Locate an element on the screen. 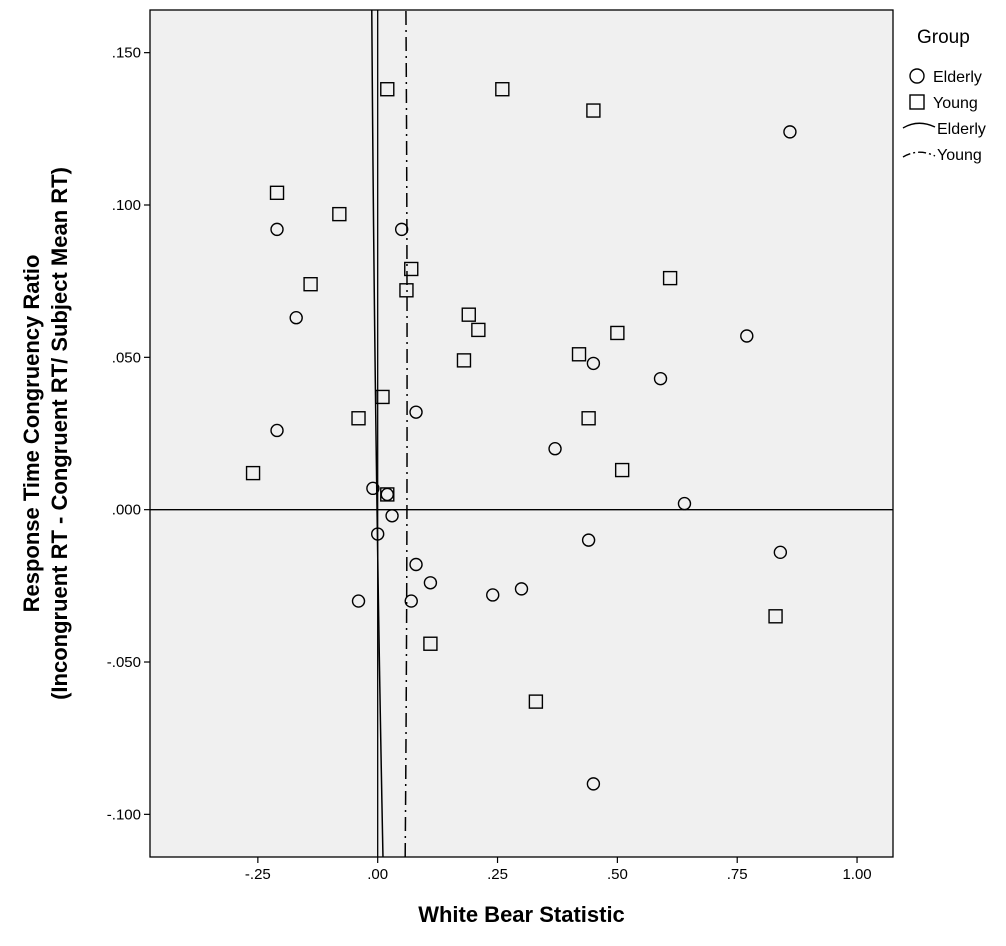 Image resolution: width=1006 pixels, height=946 pixels. y-tick-label: -.100 is located at coordinates (124, 814).